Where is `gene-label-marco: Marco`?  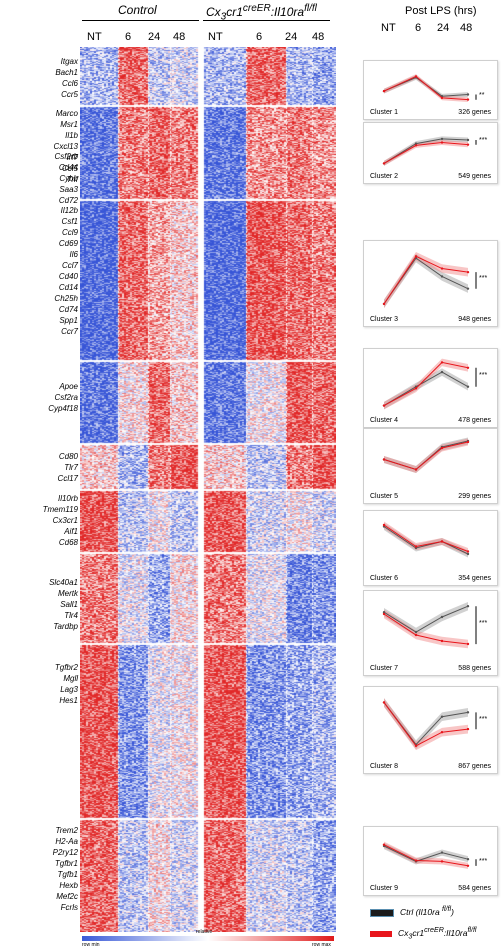 gene-label-marco: Marco is located at coordinates (66, 113).